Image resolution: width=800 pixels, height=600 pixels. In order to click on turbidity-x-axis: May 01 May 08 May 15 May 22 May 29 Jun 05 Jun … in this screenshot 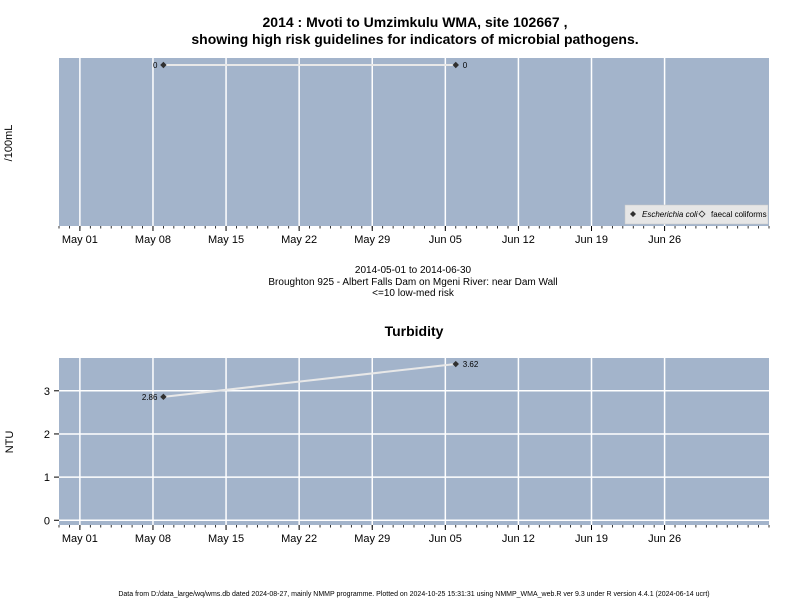, I will do `click(414, 535)`.